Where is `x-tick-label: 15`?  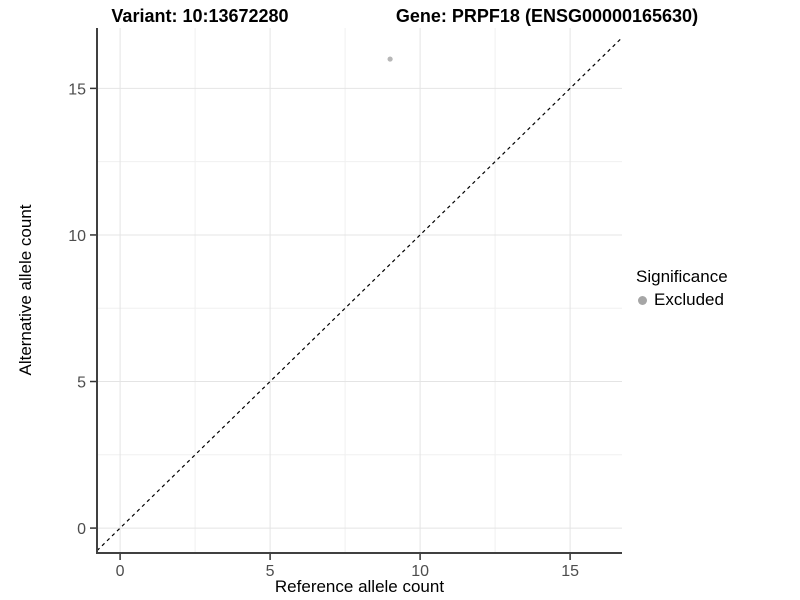 x-tick-label: 15 is located at coordinates (570, 571).